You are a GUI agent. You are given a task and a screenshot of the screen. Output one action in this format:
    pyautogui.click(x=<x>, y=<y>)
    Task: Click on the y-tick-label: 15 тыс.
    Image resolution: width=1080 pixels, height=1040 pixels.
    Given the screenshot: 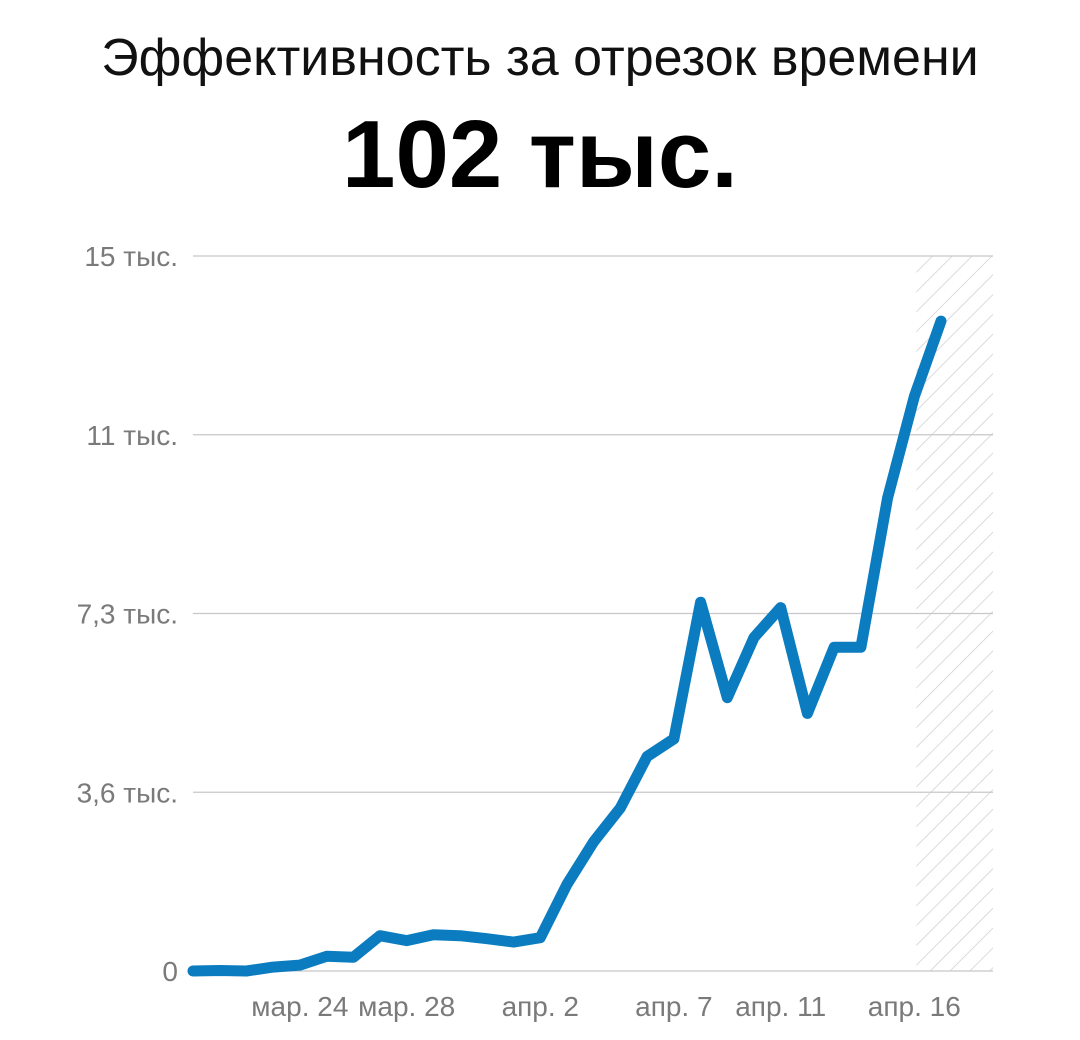 What is the action you would take?
    pyautogui.click(x=131, y=256)
    